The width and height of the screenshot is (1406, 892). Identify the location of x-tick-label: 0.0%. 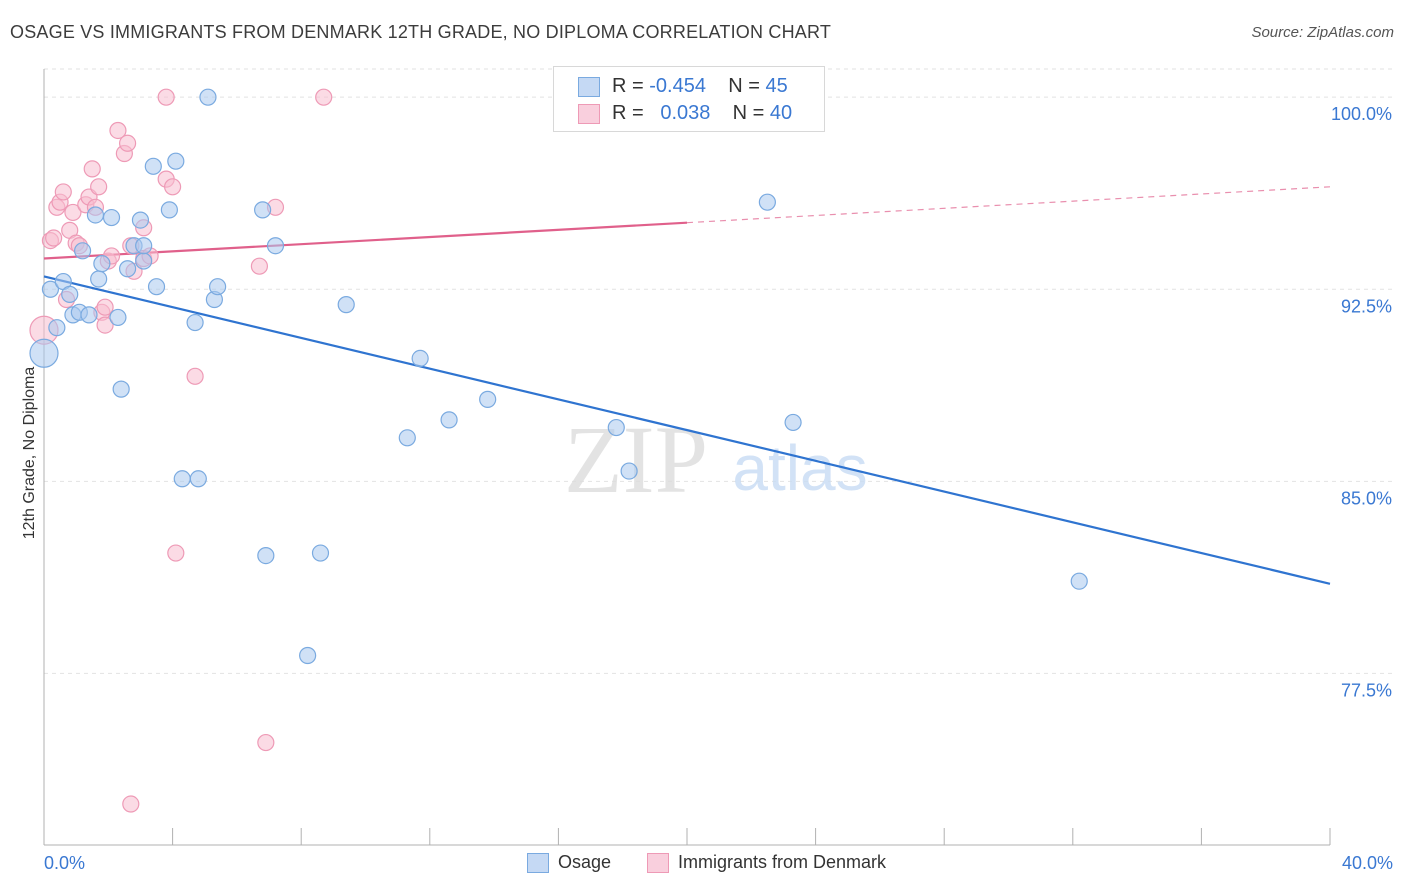
(64, 863).